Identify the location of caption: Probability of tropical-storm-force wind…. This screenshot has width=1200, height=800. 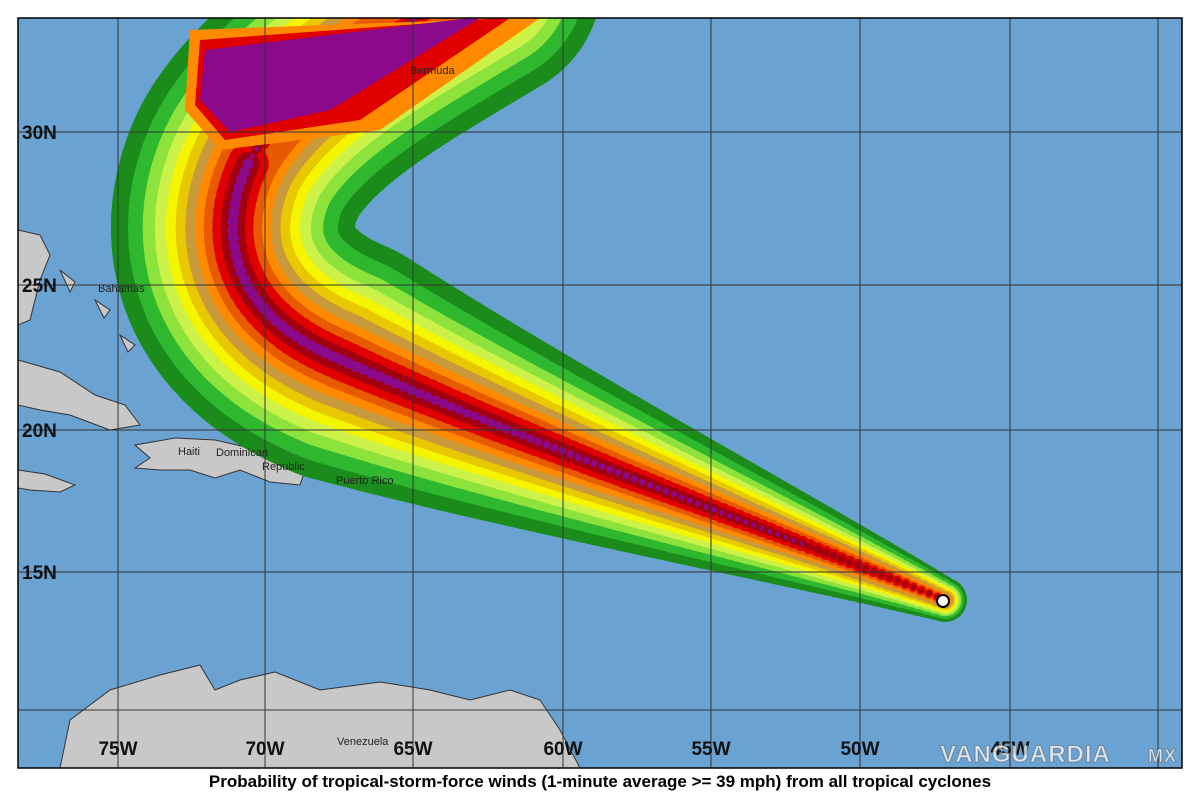
(600, 781).